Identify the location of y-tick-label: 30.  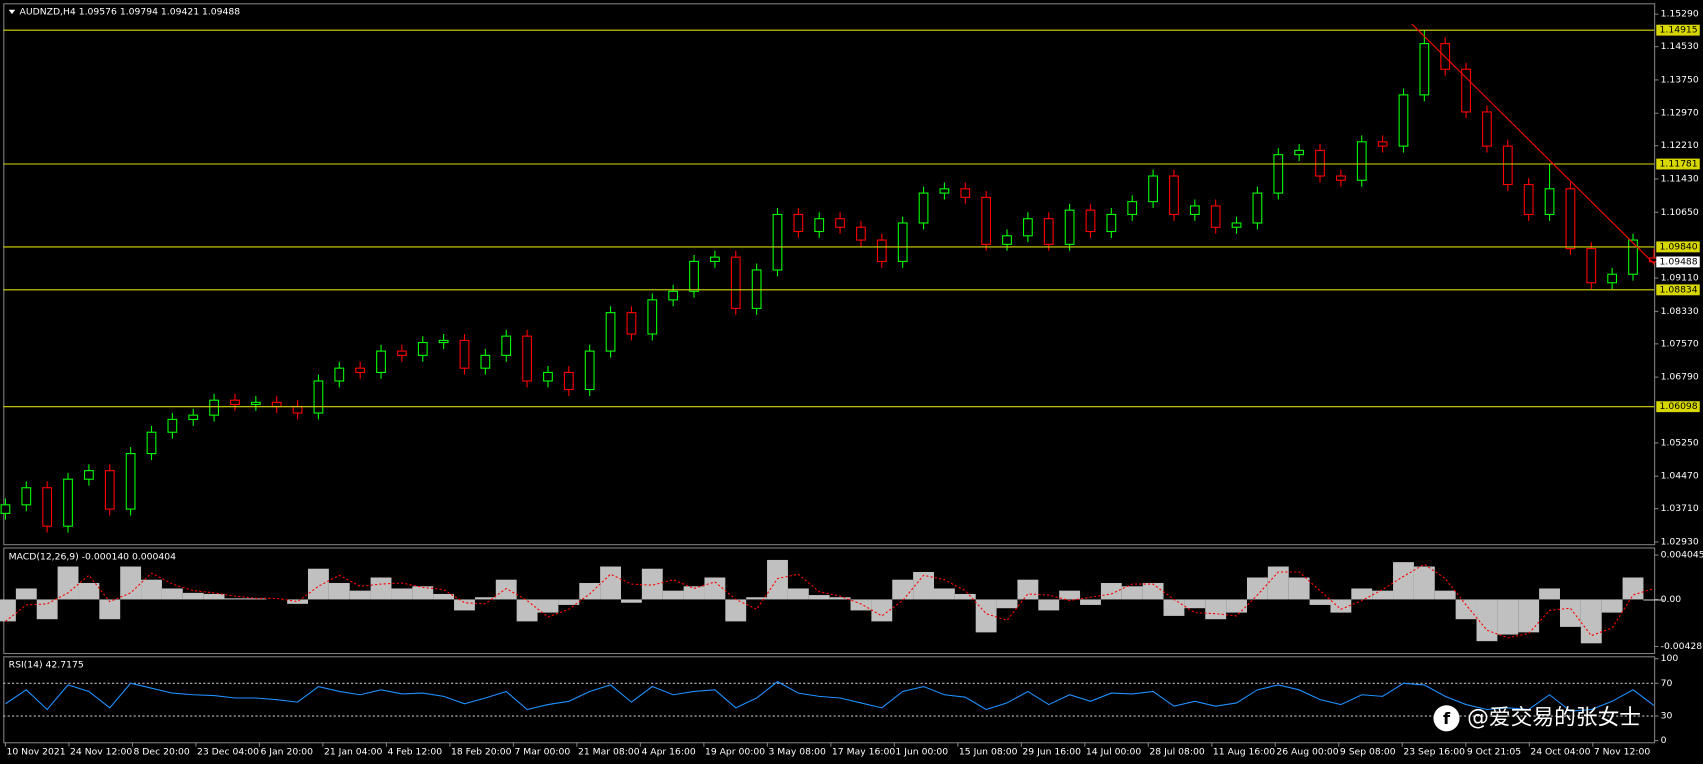
(1667, 716).